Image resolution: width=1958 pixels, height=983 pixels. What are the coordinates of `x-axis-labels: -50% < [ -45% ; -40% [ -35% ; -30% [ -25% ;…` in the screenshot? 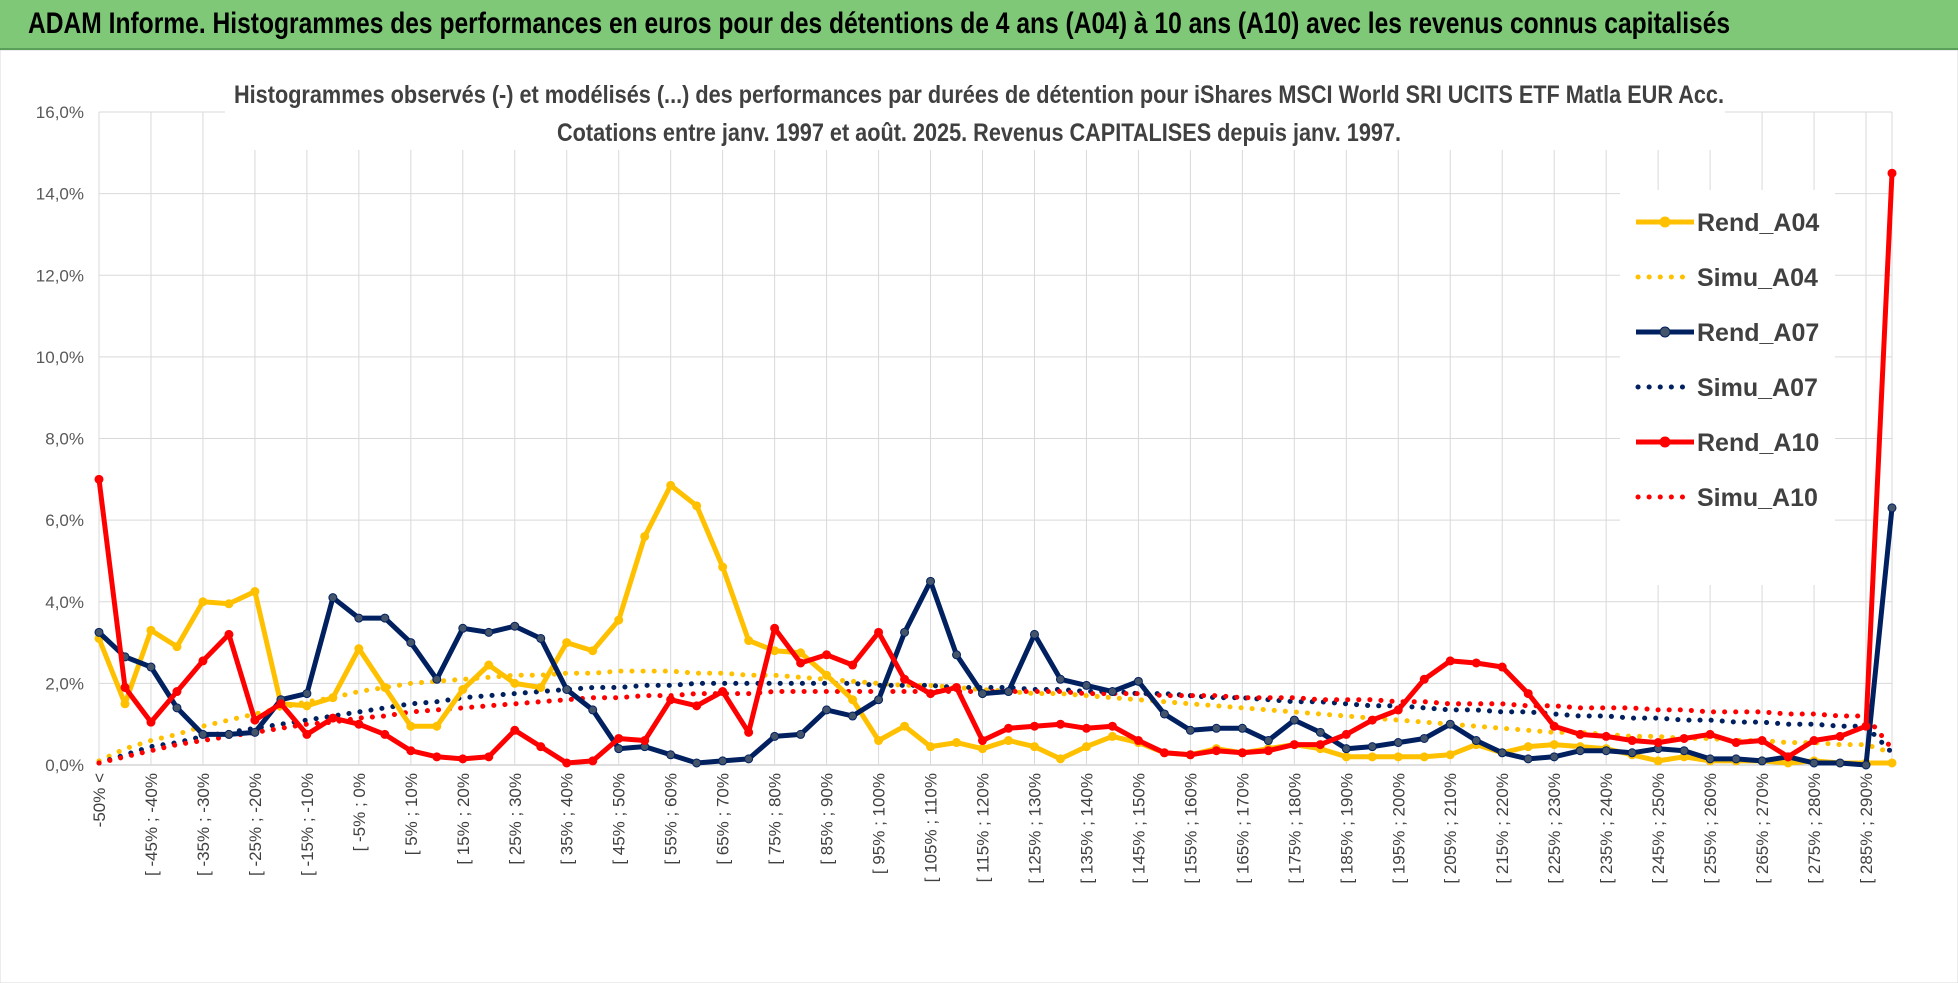 It's located at (983, 828).